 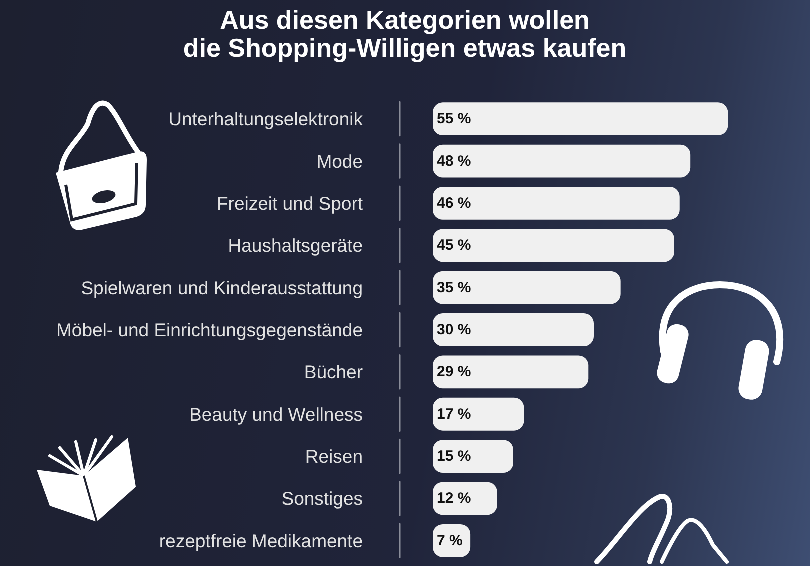 What do you see at coordinates (276, 414) in the screenshot?
I see `y-tick-label: Beauty und Wellness` at bounding box center [276, 414].